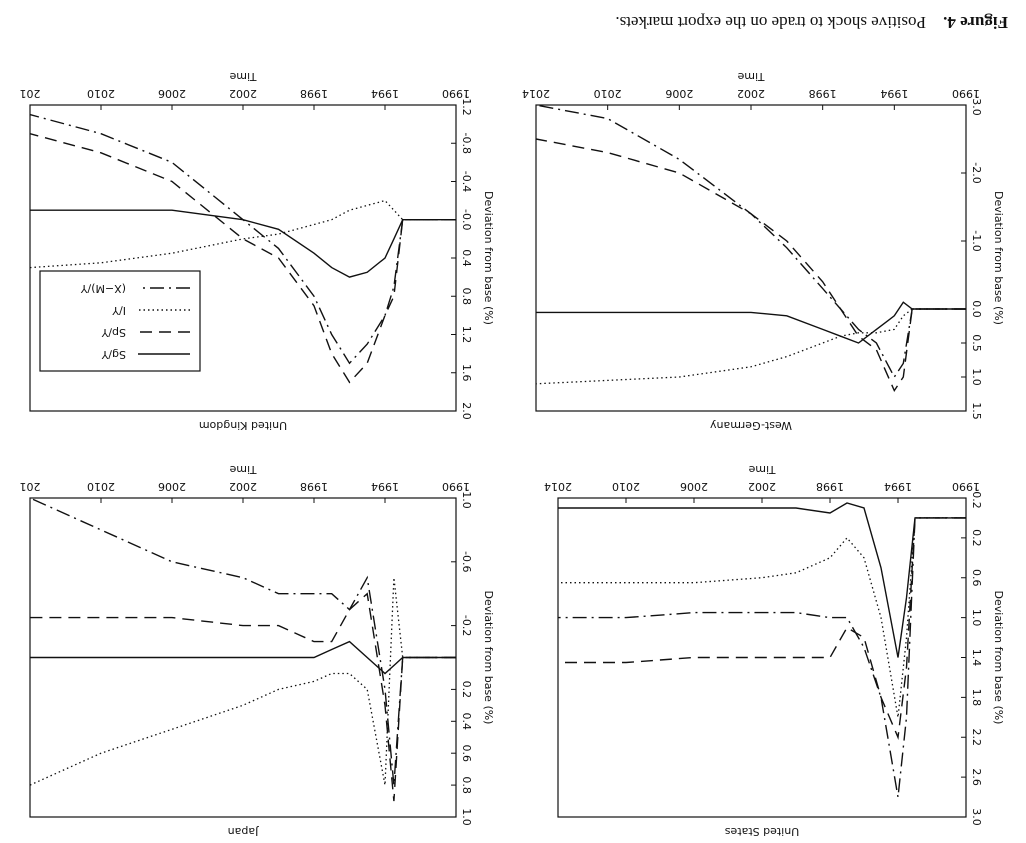 This screenshot has height=843, width=1026. I want to click on y-tick-label: -2.0, so click(976, 172).